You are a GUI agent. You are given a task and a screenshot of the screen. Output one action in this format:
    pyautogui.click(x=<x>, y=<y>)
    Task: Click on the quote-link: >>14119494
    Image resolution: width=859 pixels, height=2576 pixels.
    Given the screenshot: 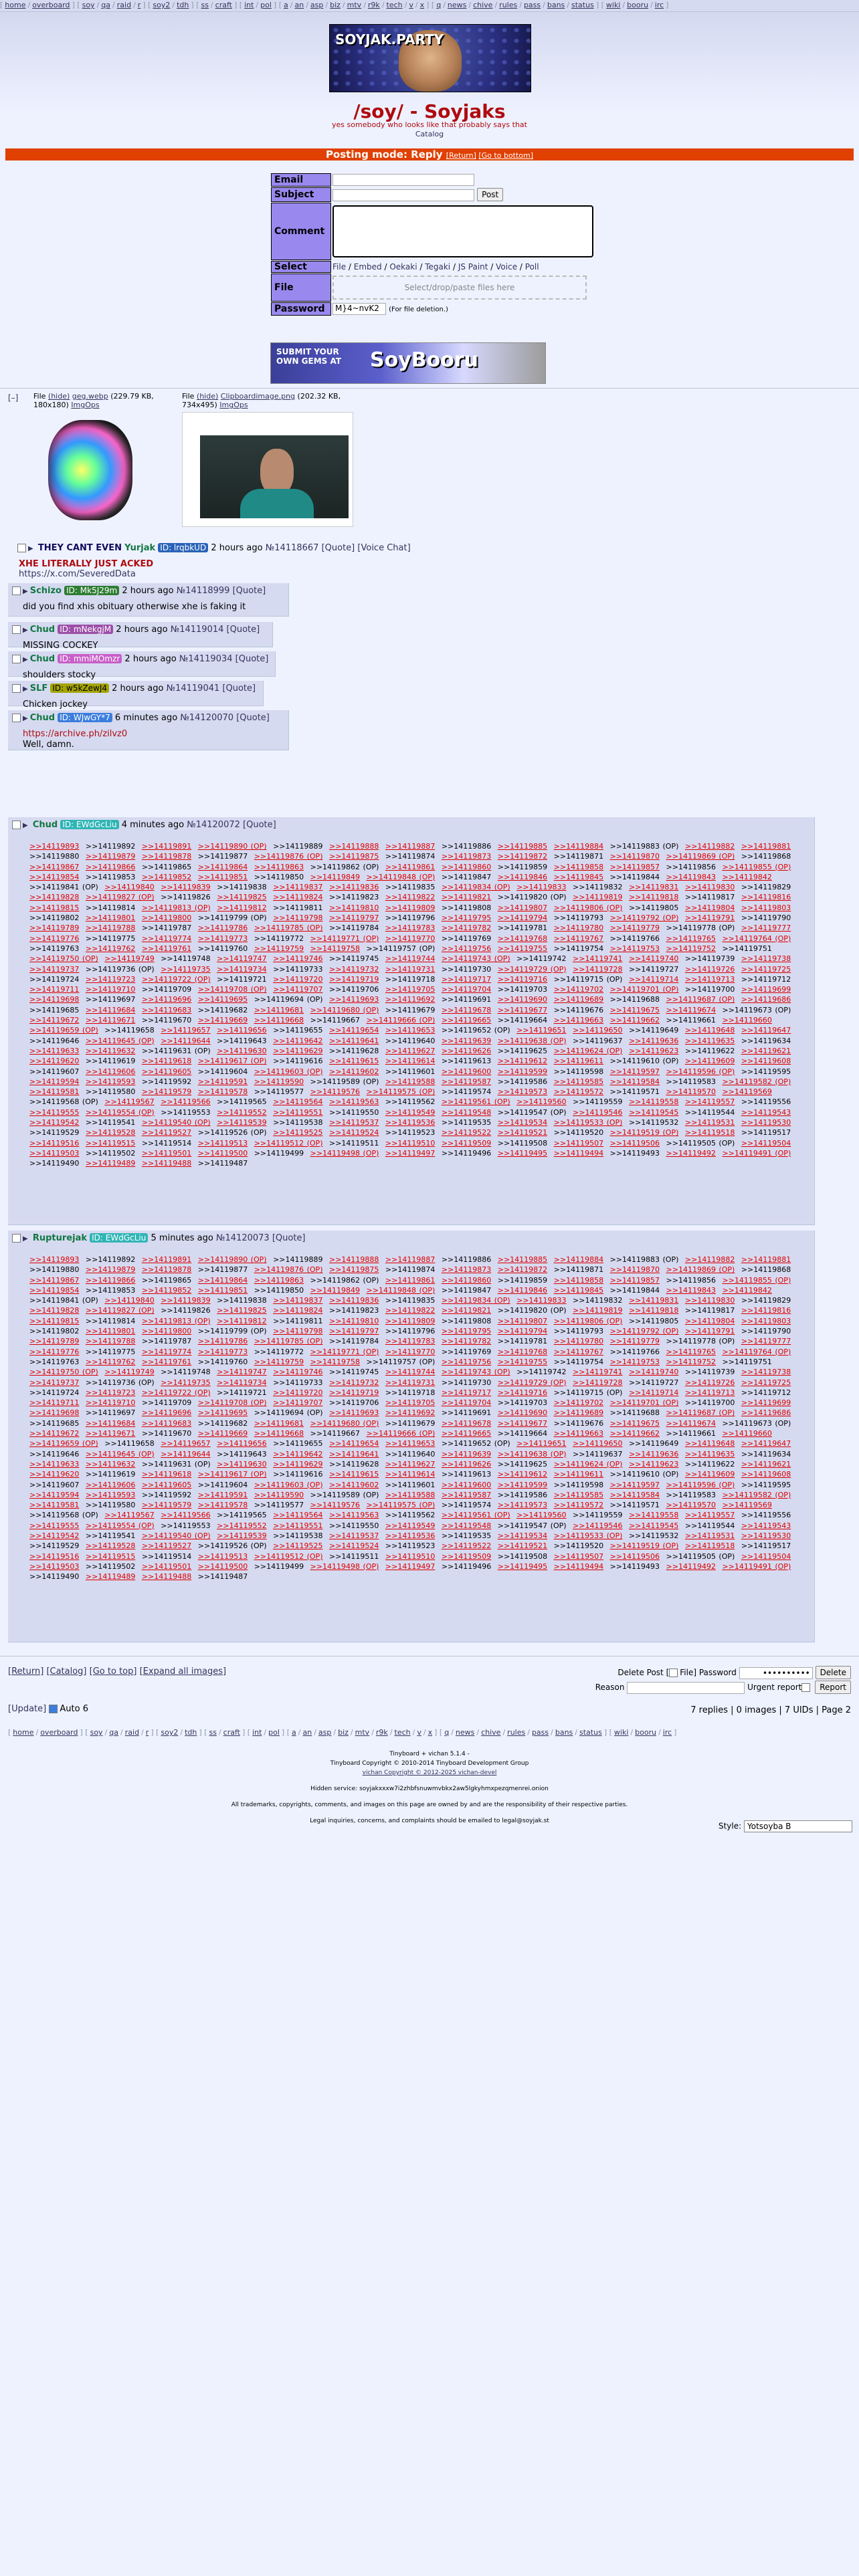 What is the action you would take?
    pyautogui.click(x=578, y=1566)
    